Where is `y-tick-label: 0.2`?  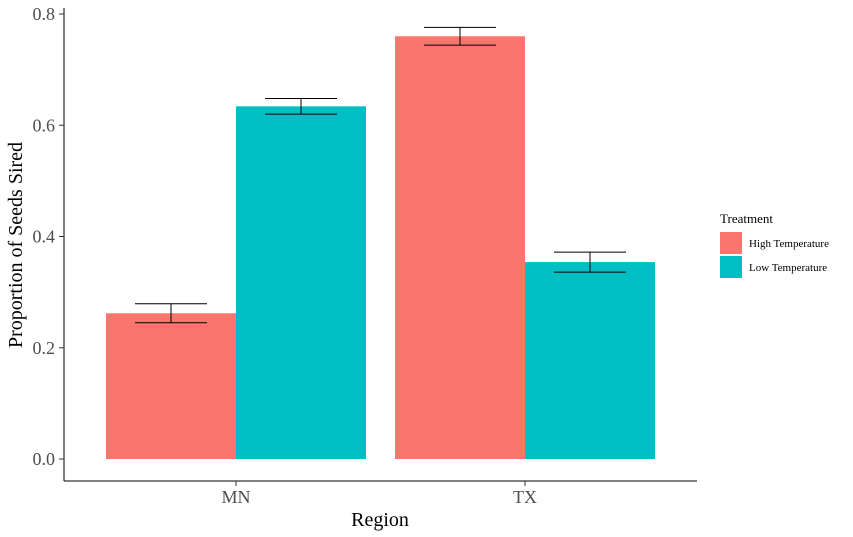
y-tick-label: 0.2 is located at coordinates (44, 348).